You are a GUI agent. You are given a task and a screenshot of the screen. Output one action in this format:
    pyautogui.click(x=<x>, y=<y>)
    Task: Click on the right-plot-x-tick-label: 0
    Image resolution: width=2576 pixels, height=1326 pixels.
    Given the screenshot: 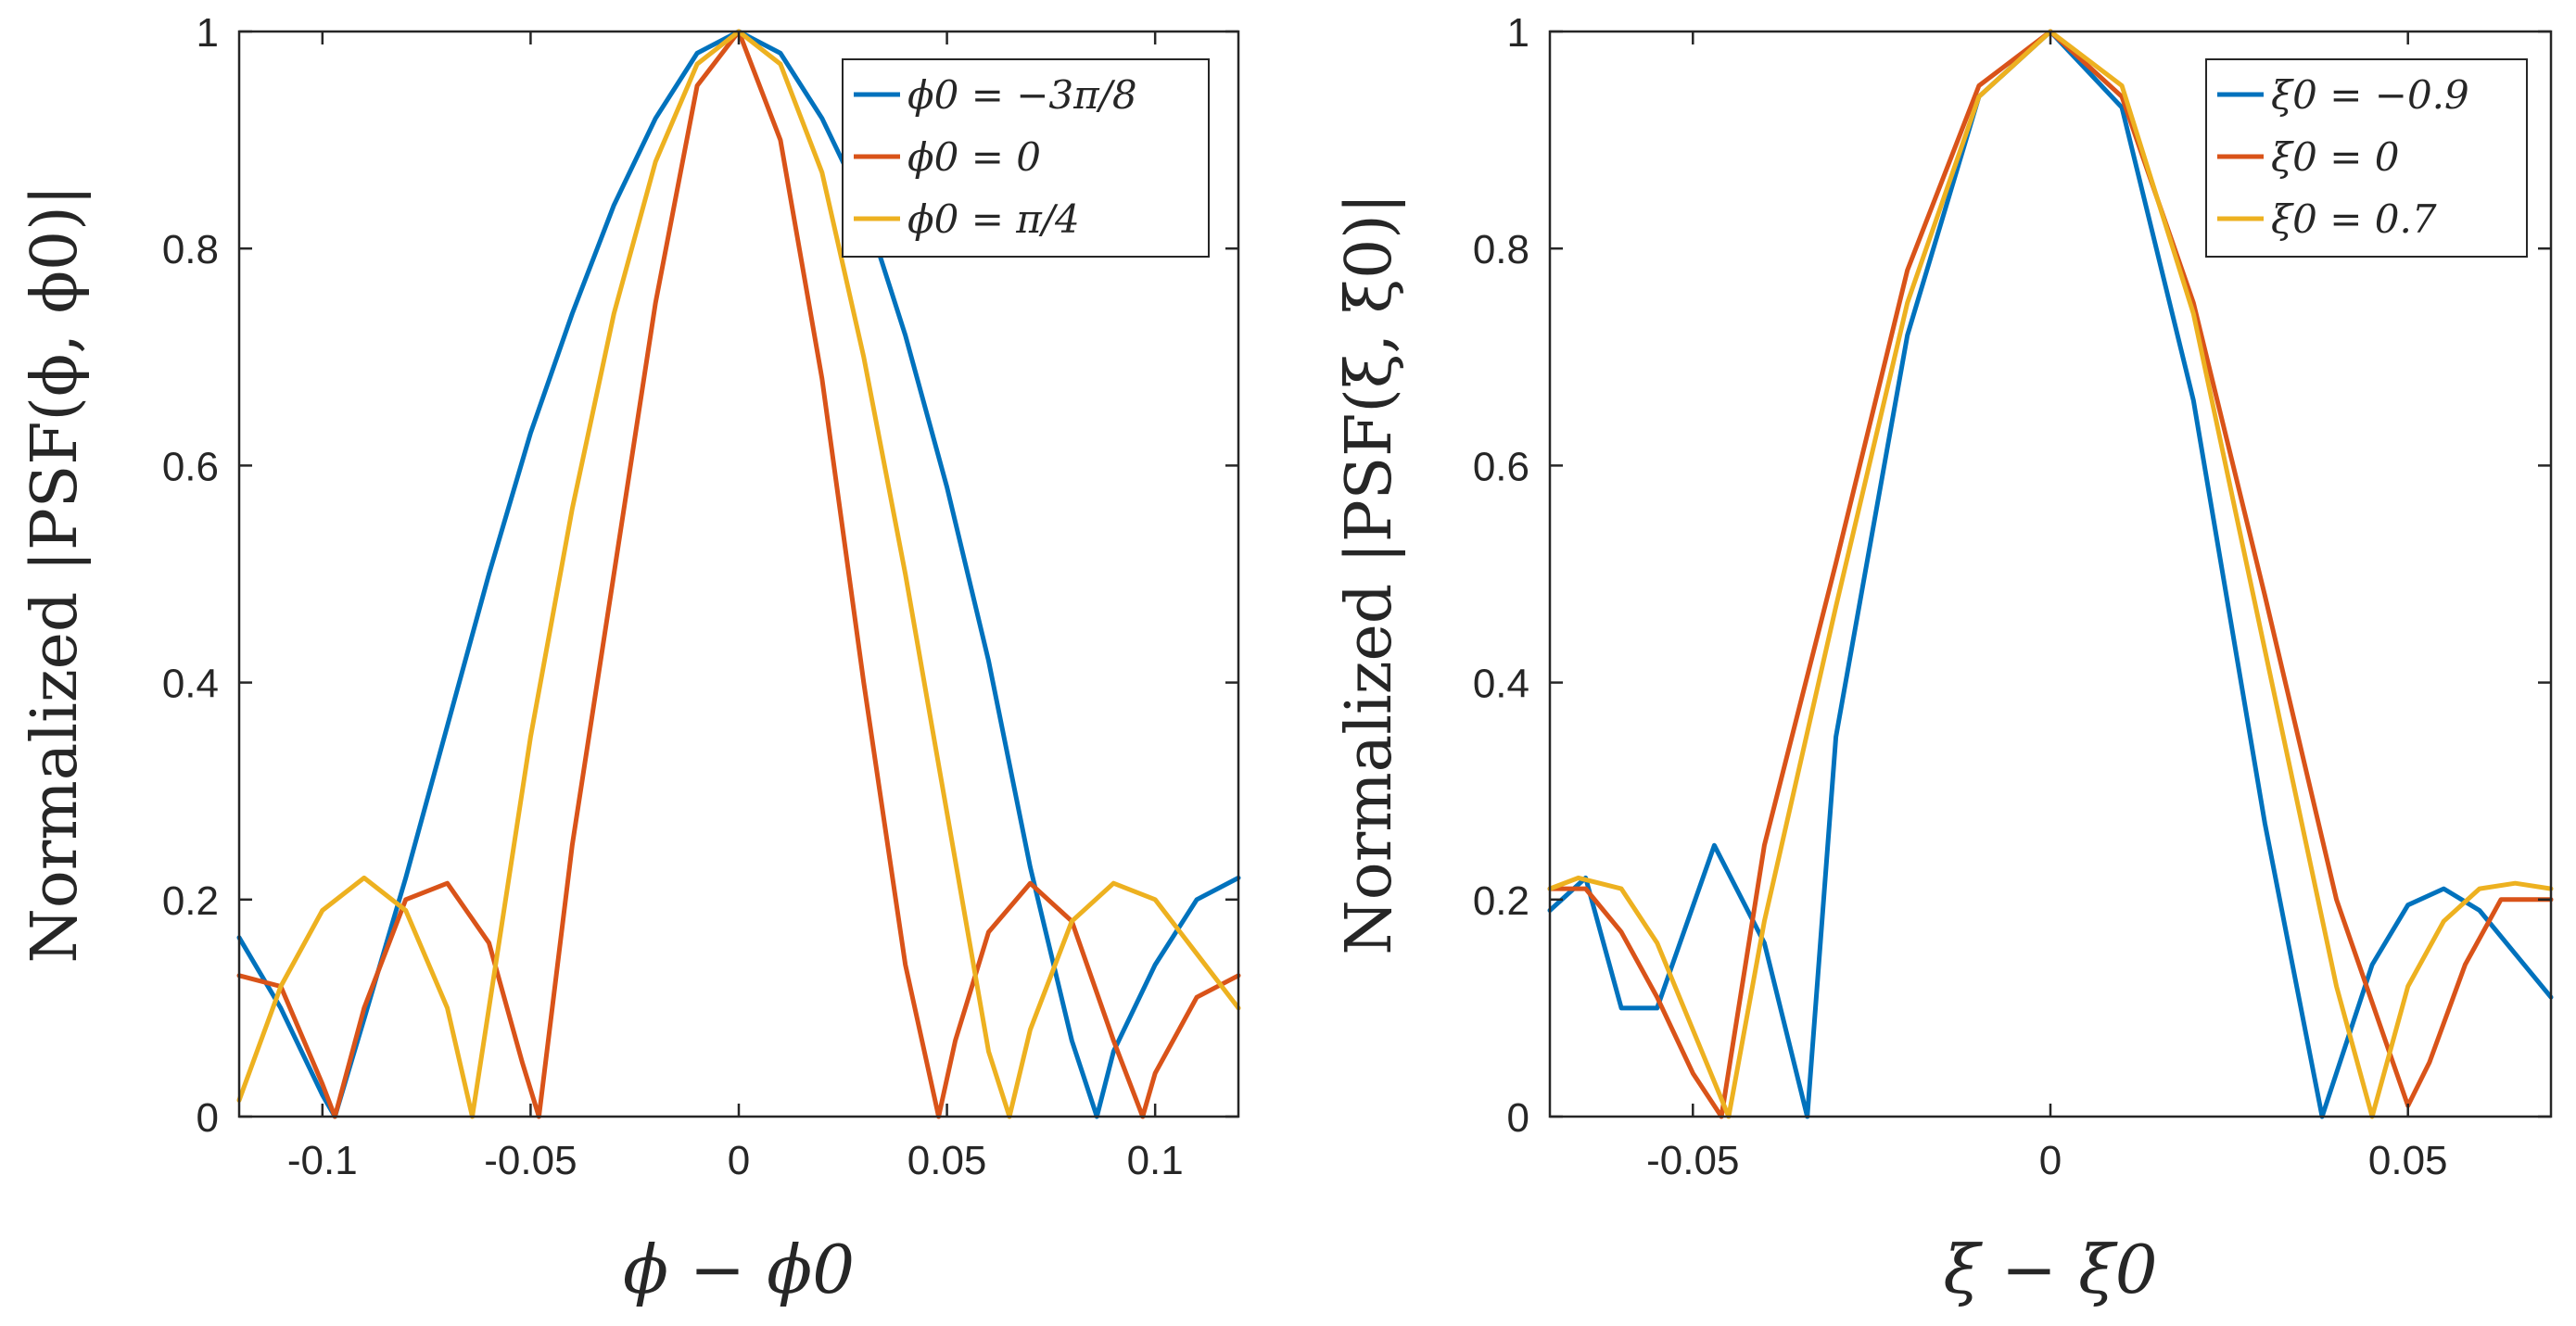 What is the action you would take?
    pyautogui.click(x=2050, y=1160)
    